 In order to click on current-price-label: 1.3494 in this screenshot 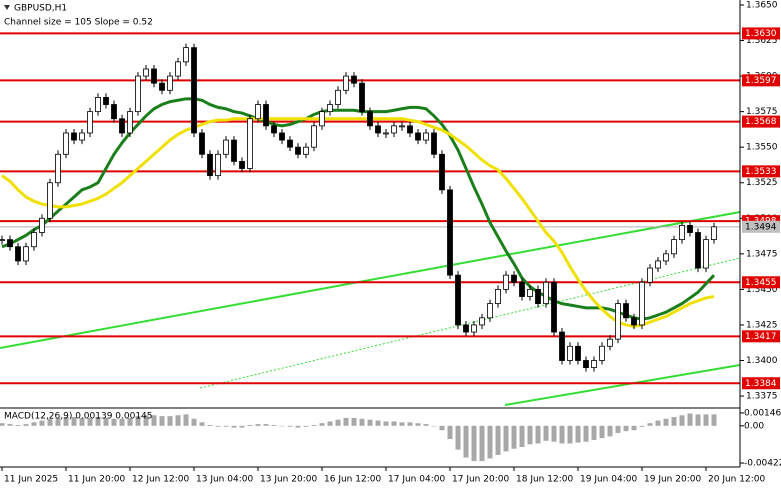, I will do `click(761, 227)`.